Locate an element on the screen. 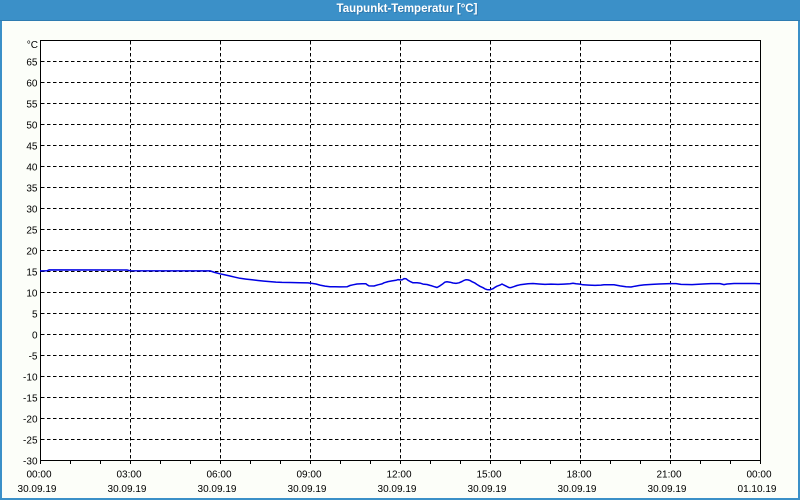 The image size is (800, 500). svg-text: 09:00 is located at coordinates (308, 475).